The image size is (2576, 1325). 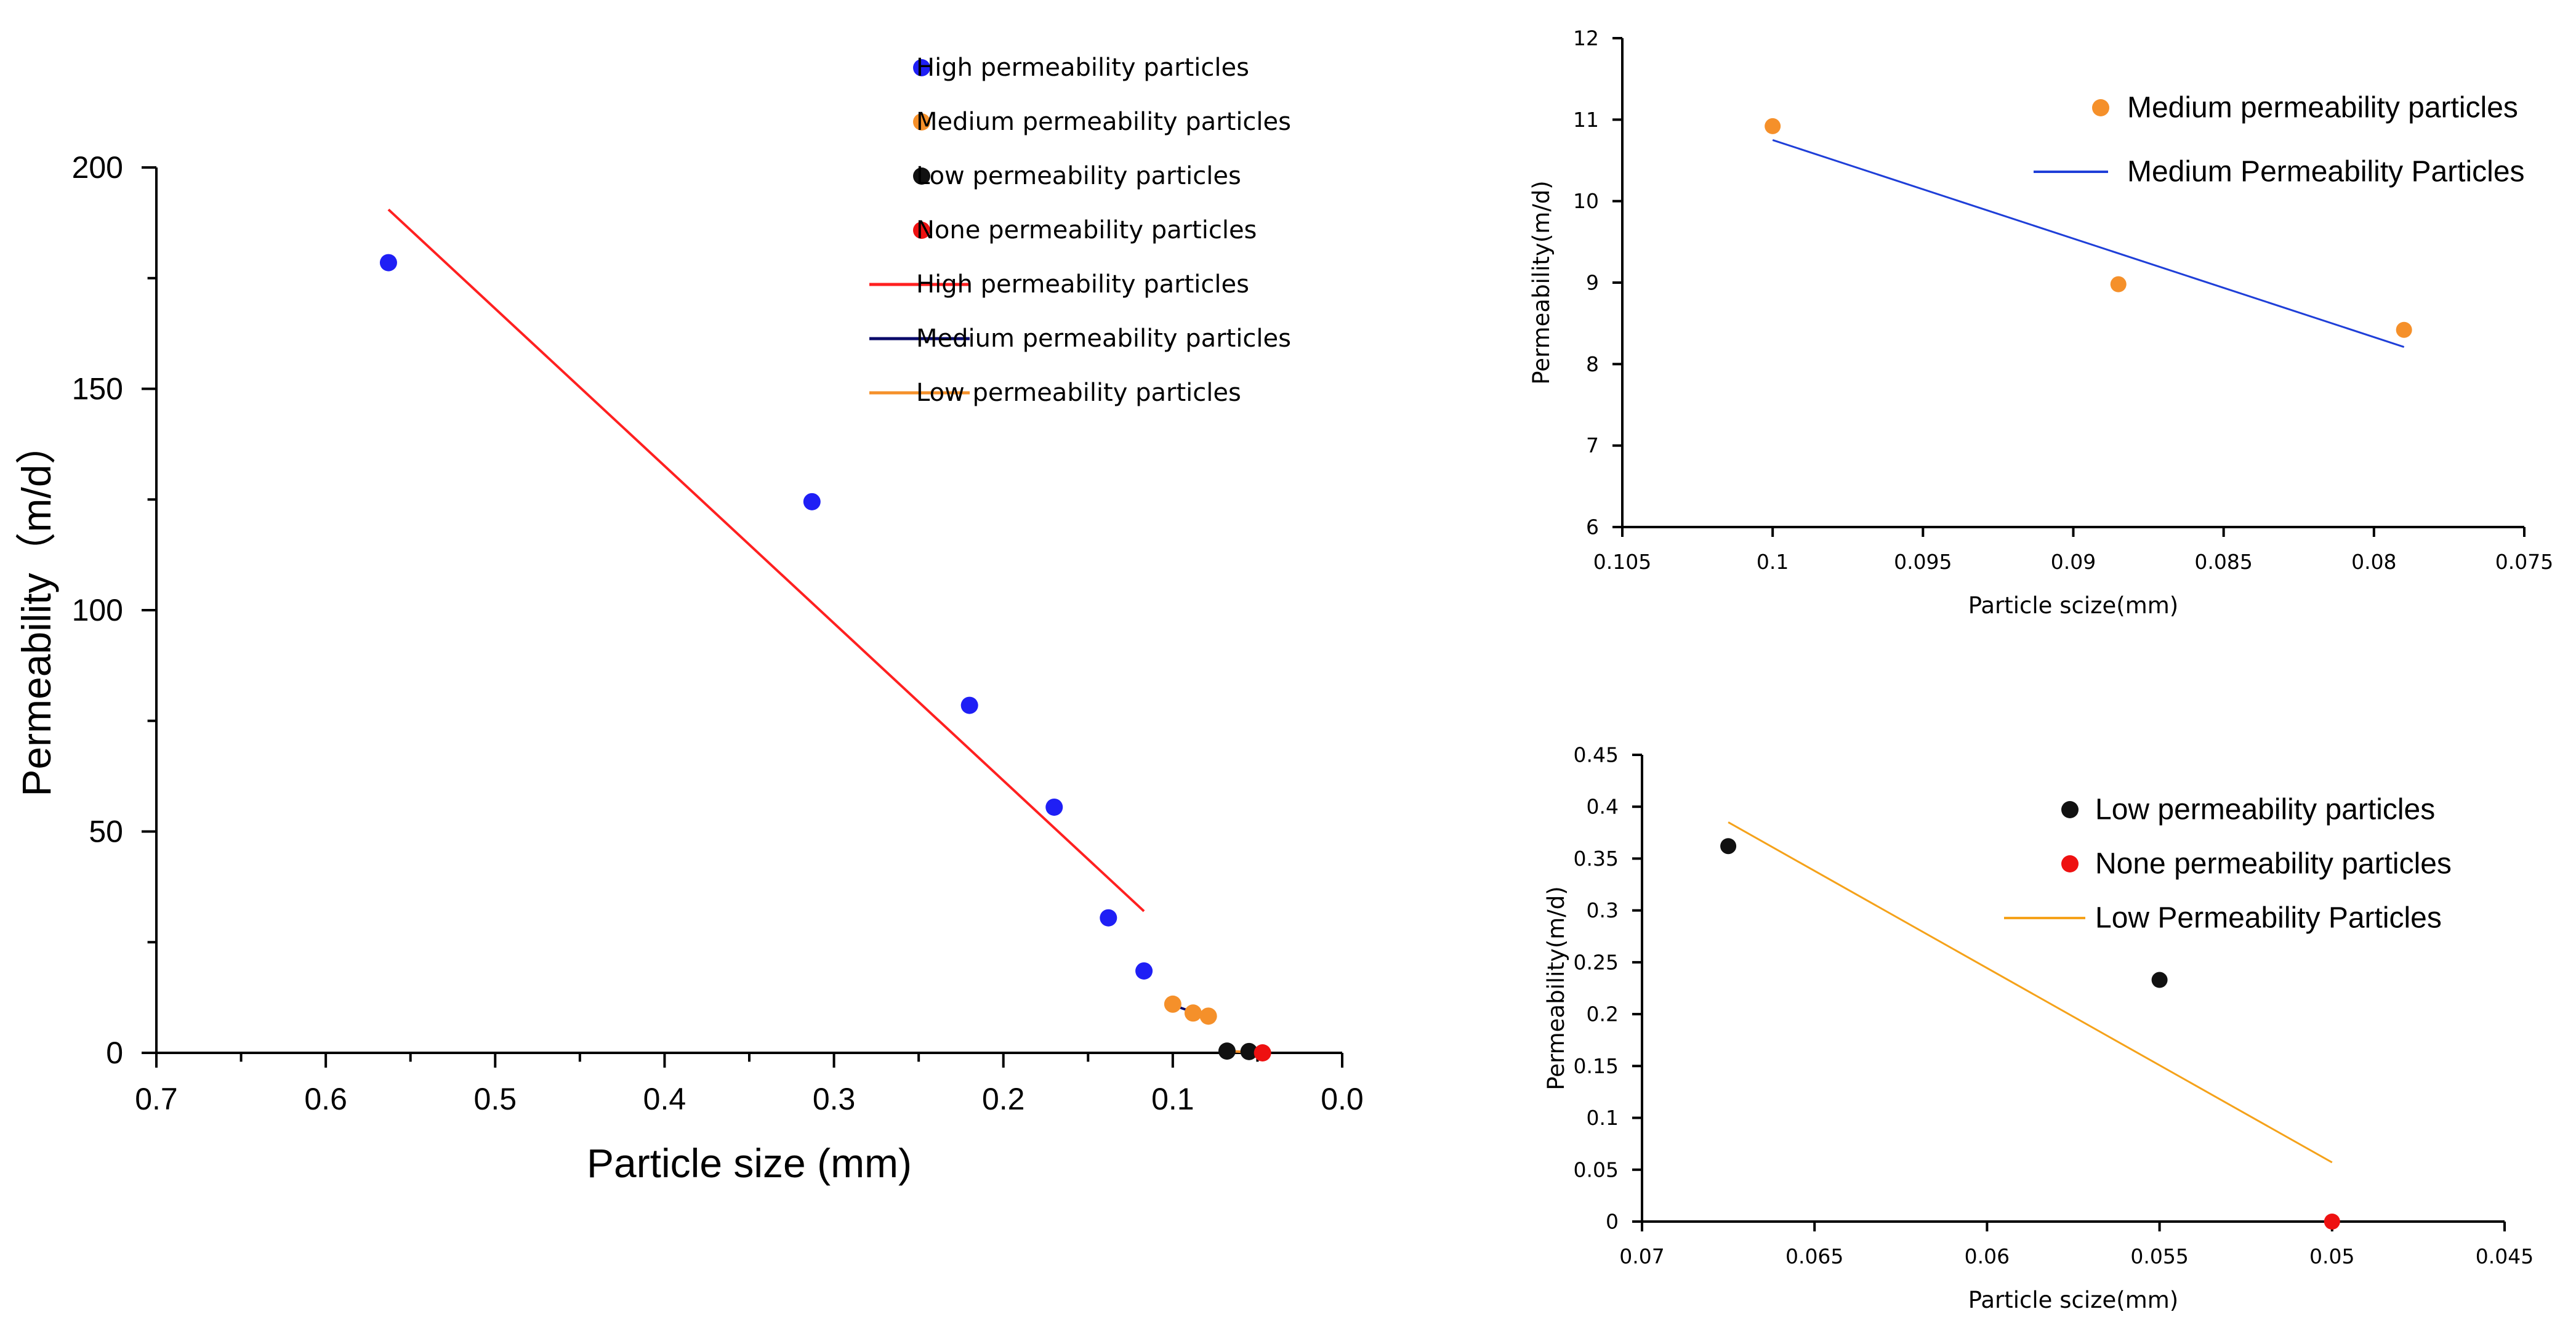 What do you see at coordinates (2073, 562) in the screenshot?
I see `x-tick-label: 0.09` at bounding box center [2073, 562].